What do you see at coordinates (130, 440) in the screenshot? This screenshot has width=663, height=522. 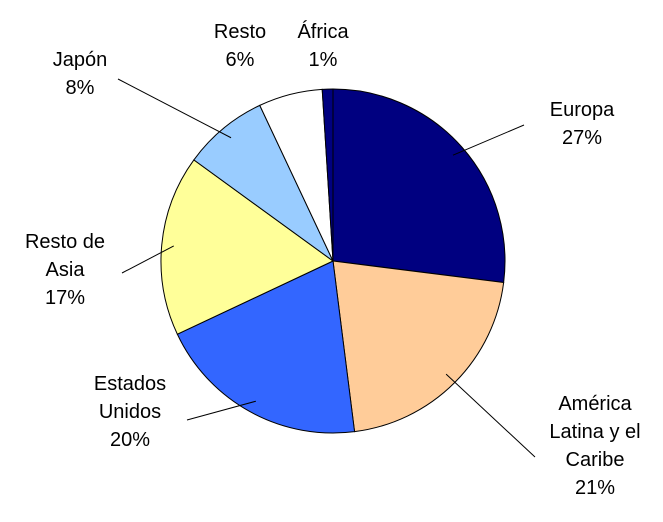 I see `value-label: 20%` at bounding box center [130, 440].